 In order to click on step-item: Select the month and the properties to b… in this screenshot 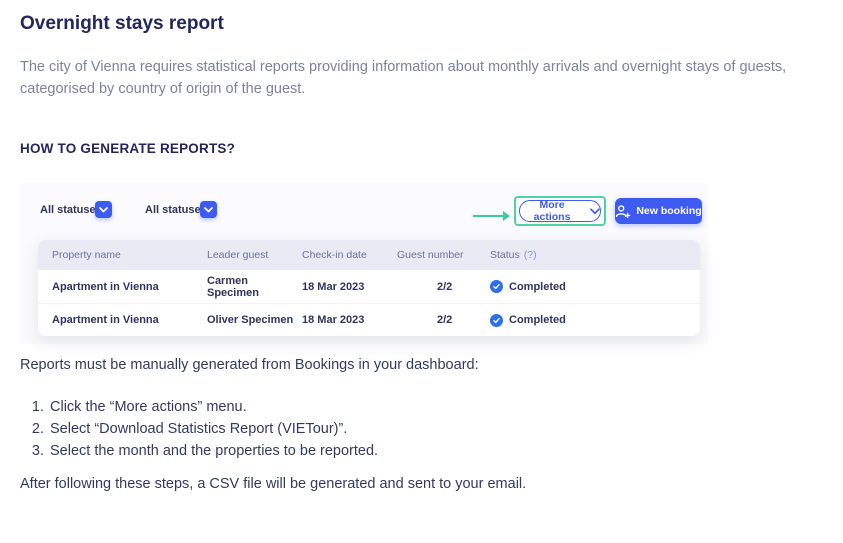, I will do `click(214, 451)`.